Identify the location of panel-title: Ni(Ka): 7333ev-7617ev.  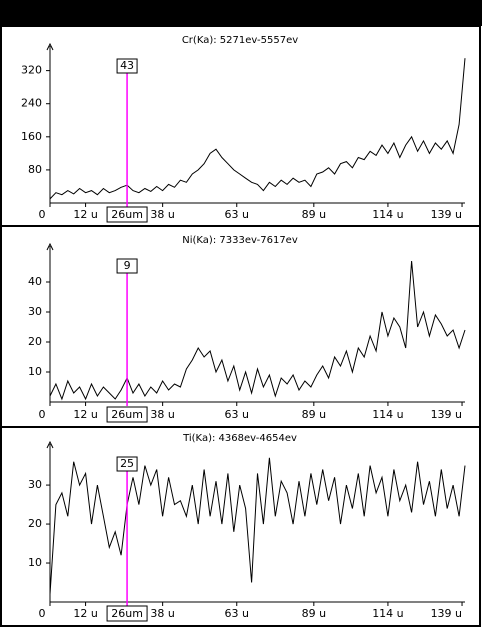
(240, 240).